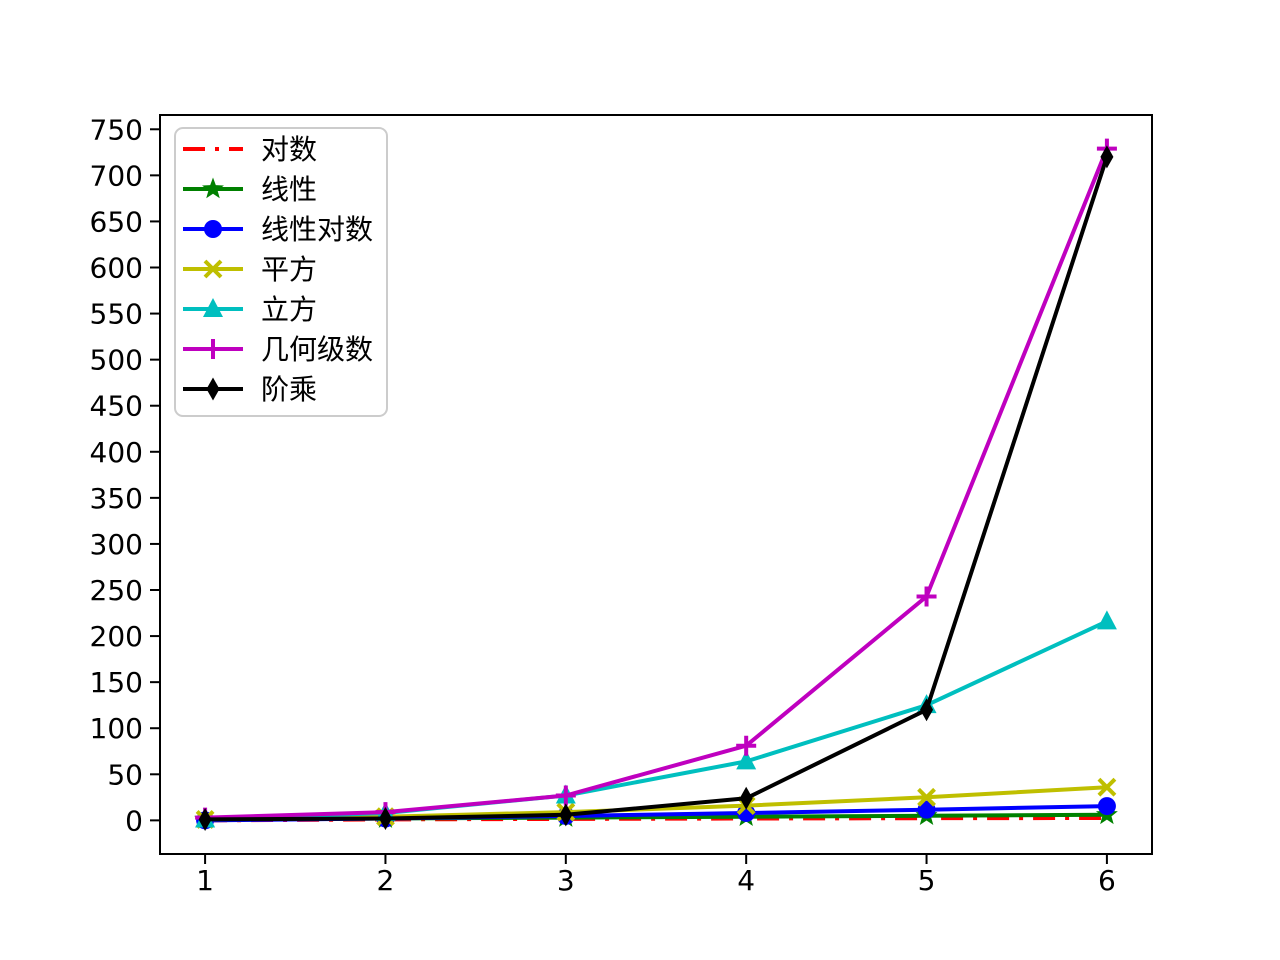 The image size is (1280, 960). Describe the element at coordinates (116, 221) in the screenshot. I see `y-tick-label: 650` at that location.